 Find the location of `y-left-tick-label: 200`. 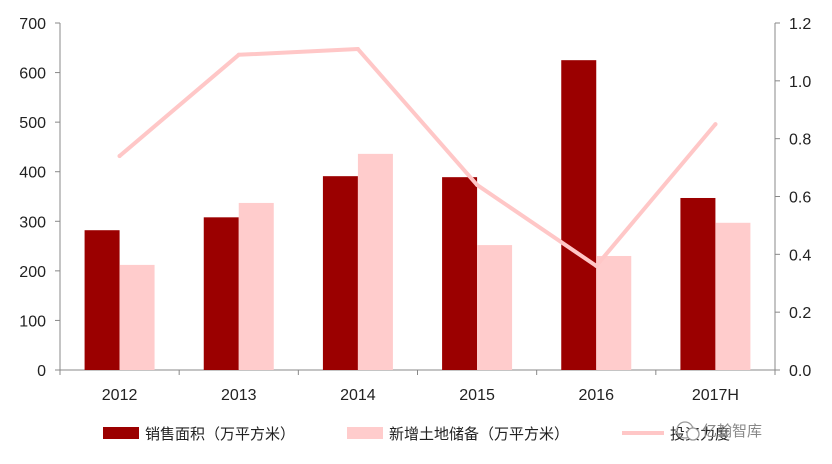

y-left-tick-label: 200 is located at coordinates (32, 272).